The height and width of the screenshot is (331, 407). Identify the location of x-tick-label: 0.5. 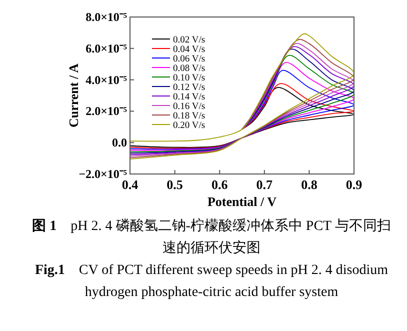
(175, 184).